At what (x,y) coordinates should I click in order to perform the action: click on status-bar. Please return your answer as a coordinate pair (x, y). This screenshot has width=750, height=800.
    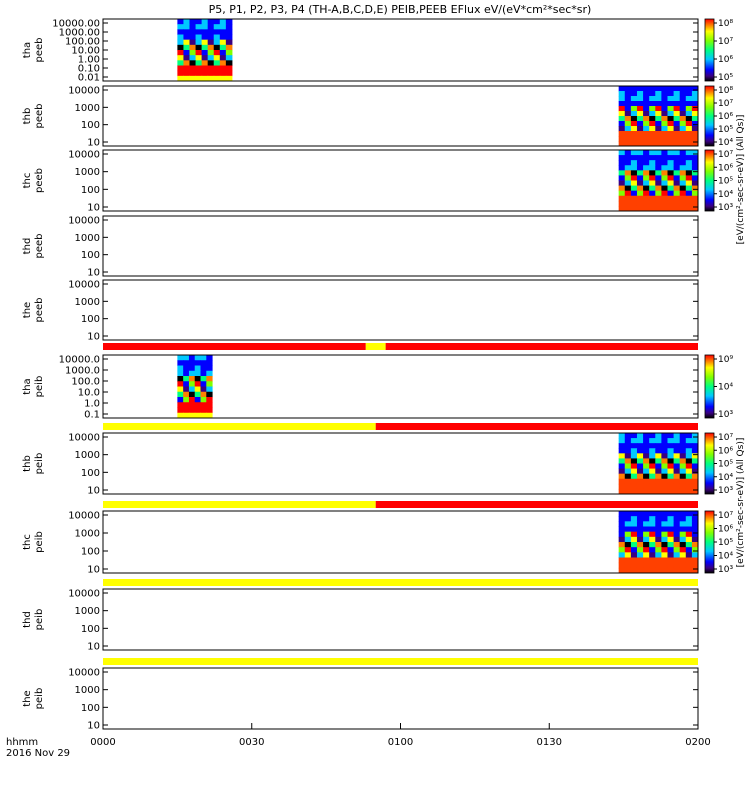
    Looking at the image, I should click on (400, 661).